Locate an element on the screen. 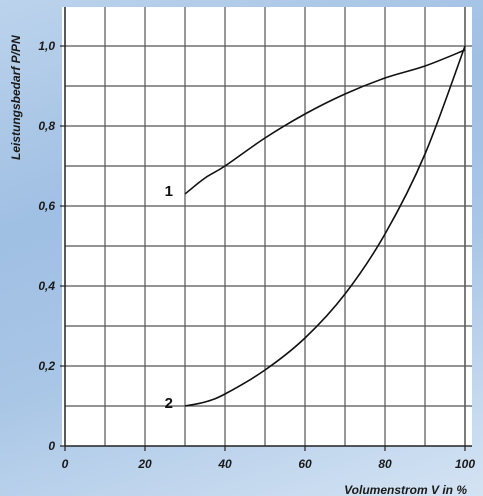 The image size is (483, 496). x-tick-label: 20 is located at coordinates (144, 464).